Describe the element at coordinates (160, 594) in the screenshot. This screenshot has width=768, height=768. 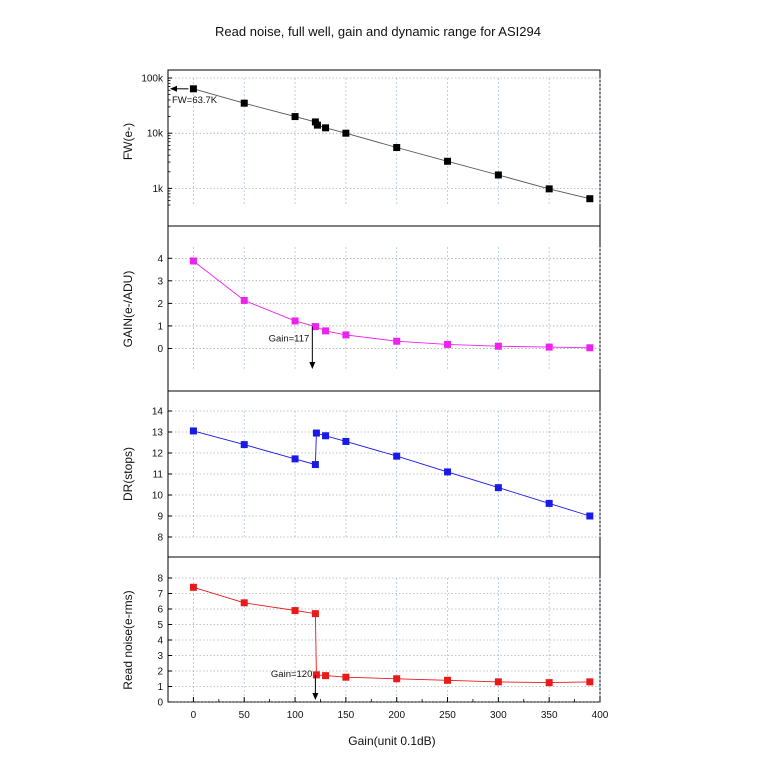
I see `y-tick-label: 7` at that location.